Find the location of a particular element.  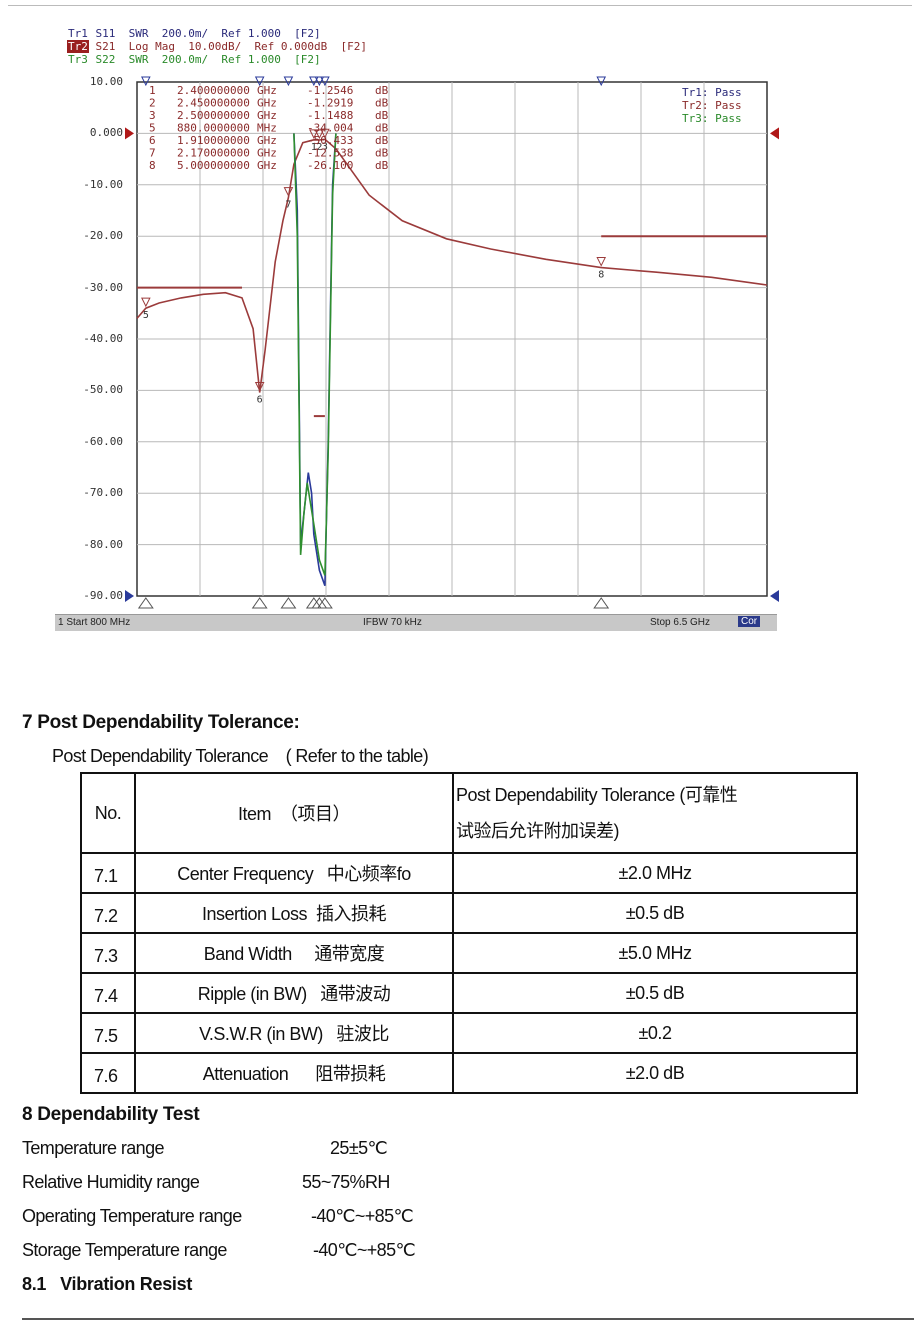

row-item: Insertion Loss 插入损耗 is located at coordinates (294, 913).